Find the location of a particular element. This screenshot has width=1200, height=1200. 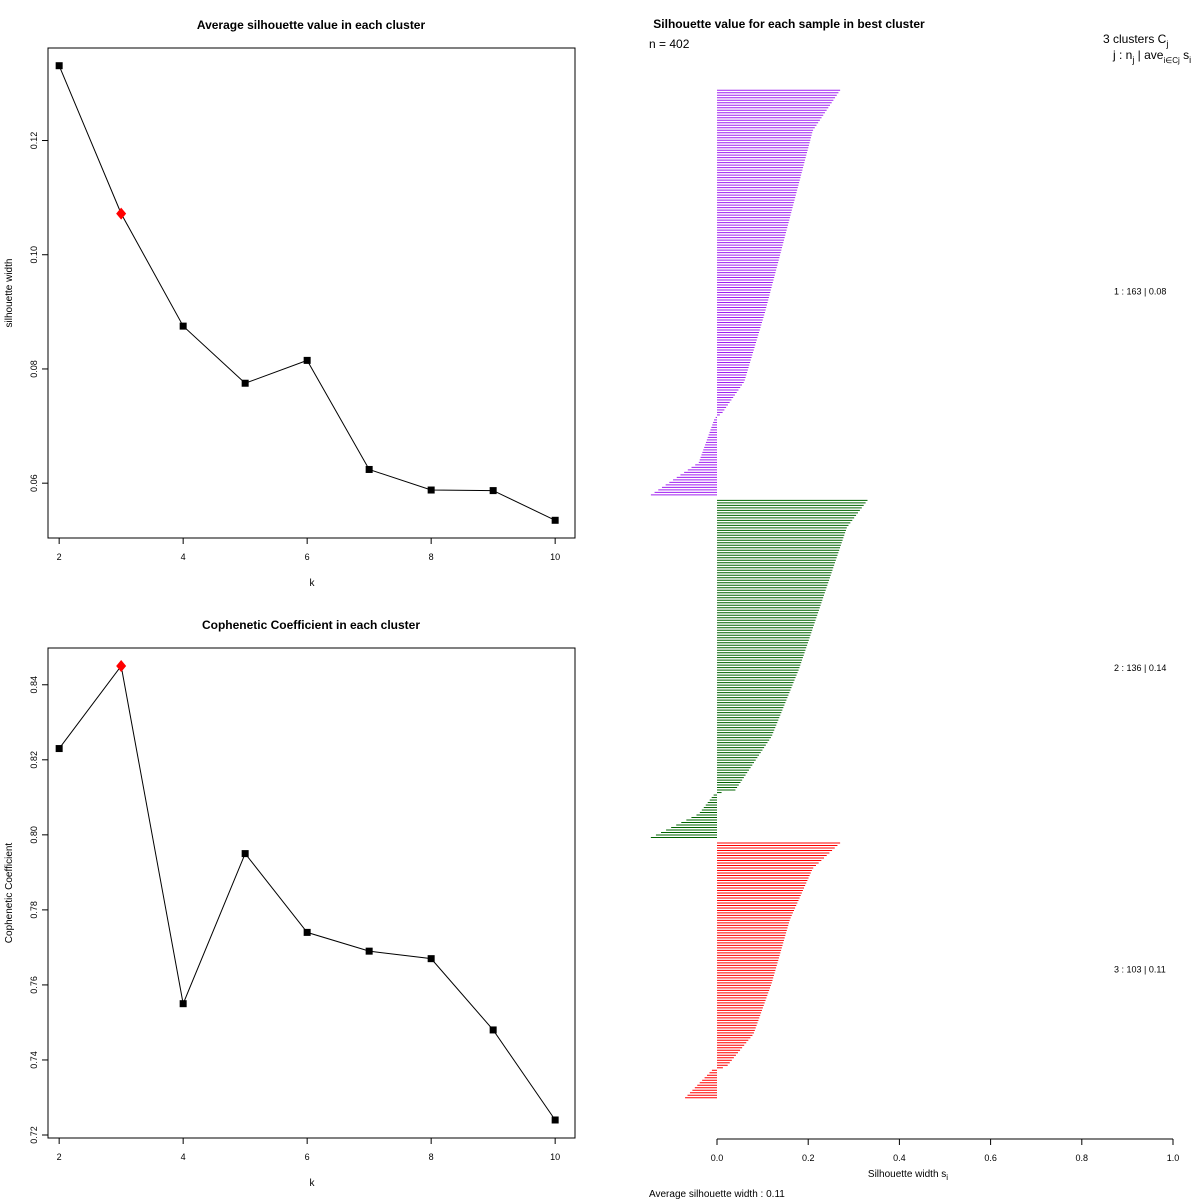

cluster-1-summary-label: 1 : 163 | 0.08 is located at coordinates (1140, 292).